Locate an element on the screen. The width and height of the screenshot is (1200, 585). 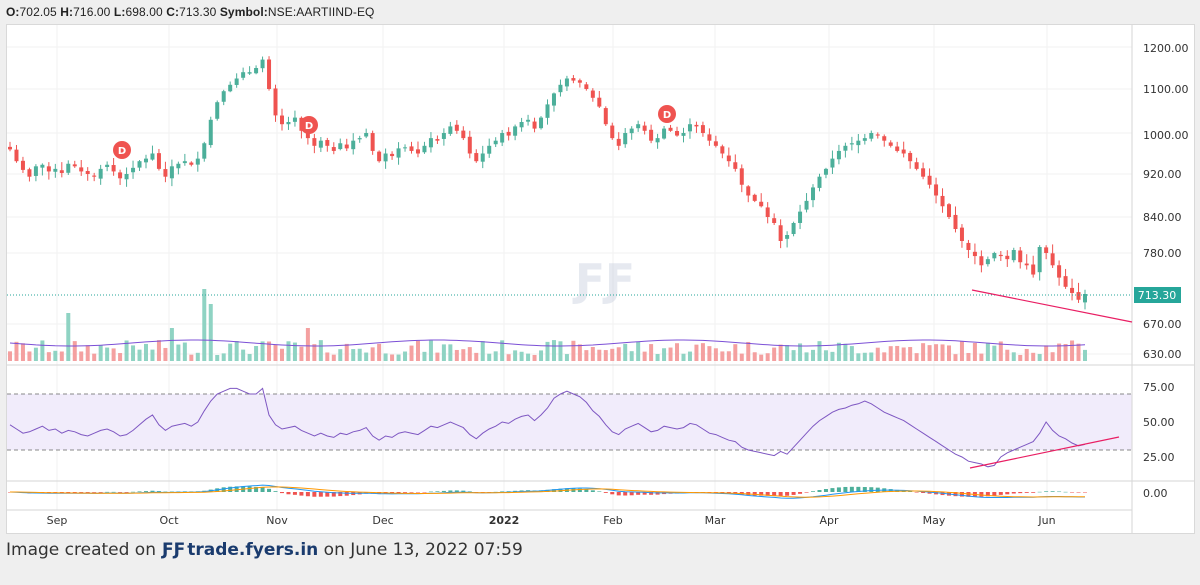
symbol-value: NSE:AARTIIND-EQ is located at coordinates (321, 12).